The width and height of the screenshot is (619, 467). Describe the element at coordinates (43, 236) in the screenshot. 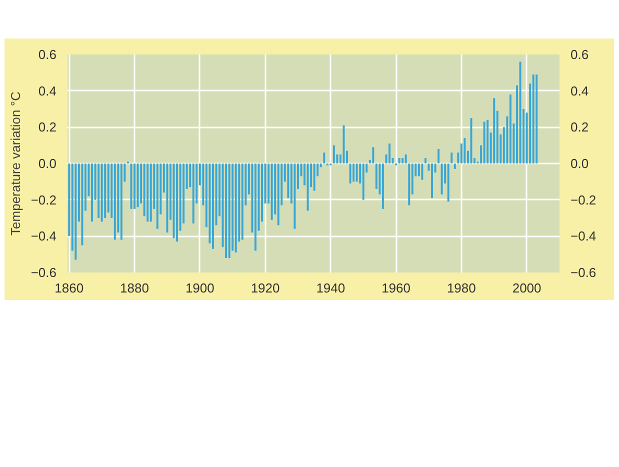

I see `y-tick-label: −0.4` at that location.